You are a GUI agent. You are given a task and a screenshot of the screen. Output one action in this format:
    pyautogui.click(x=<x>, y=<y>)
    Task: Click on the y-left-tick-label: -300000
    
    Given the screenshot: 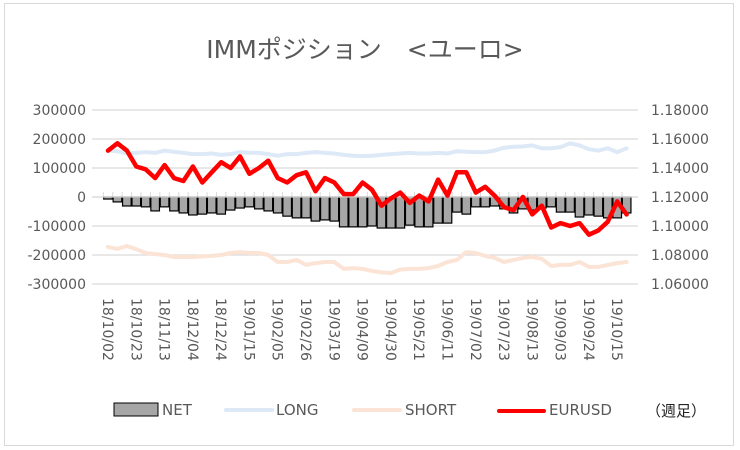 What is the action you would take?
    pyautogui.click(x=57, y=285)
    